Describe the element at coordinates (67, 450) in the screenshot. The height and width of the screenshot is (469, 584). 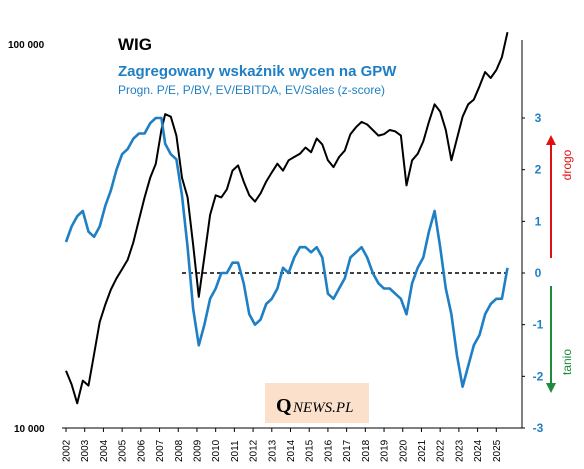
I see `x-tick-label: 2002` at that location.